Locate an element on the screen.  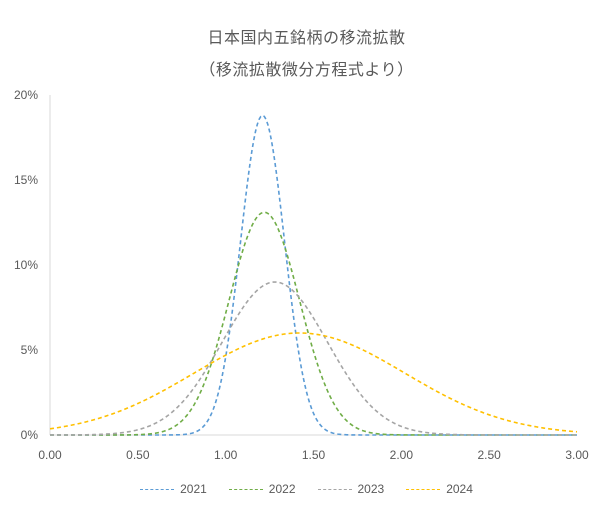
chart-title: 日本国内五銘柄の移流拡散 is located at coordinates (306, 37).